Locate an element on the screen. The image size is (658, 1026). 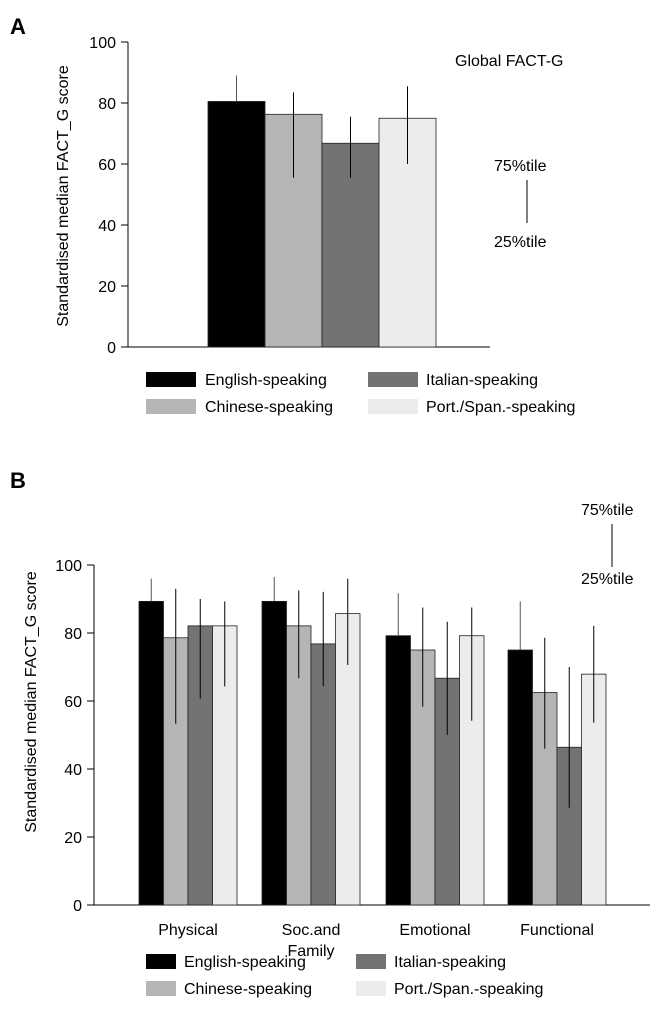
panel-b-label: B is located at coordinates (18, 480).